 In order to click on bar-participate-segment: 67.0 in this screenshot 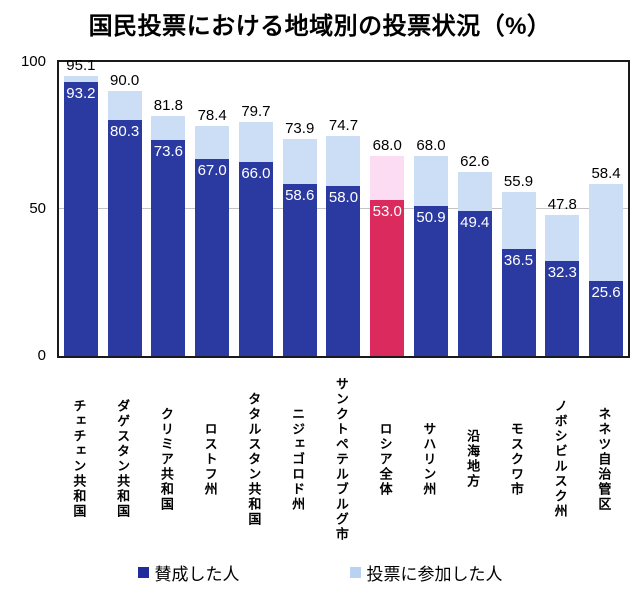, I will do `click(212, 240)`.